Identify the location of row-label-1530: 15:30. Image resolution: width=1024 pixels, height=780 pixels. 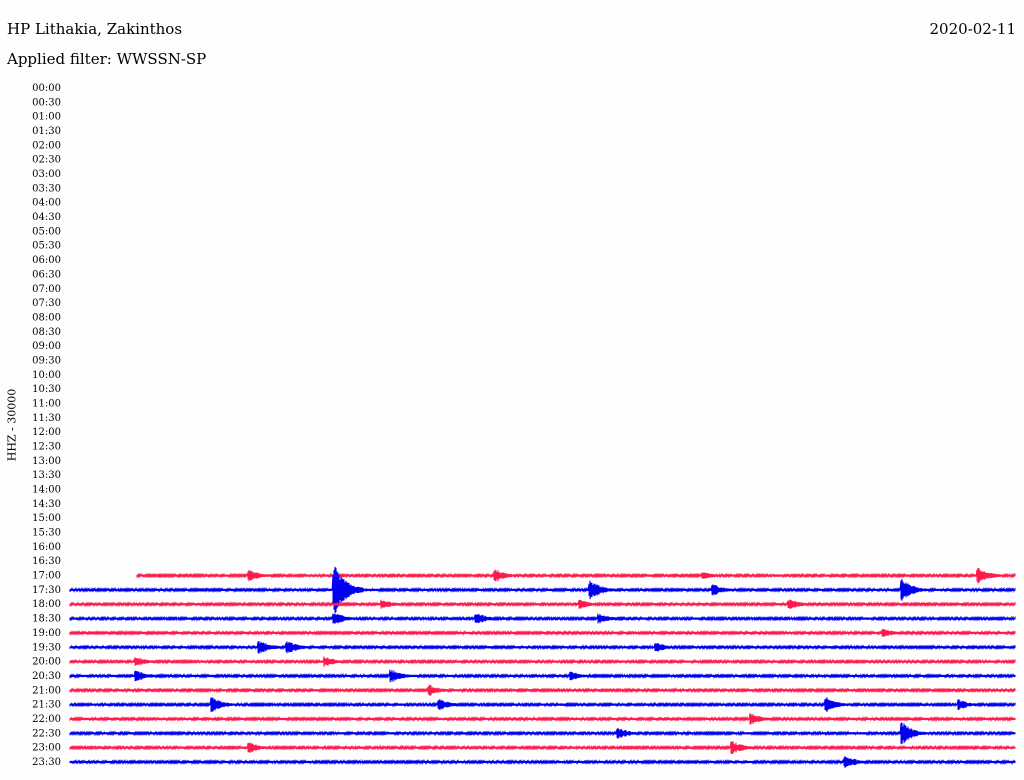
(46, 533).